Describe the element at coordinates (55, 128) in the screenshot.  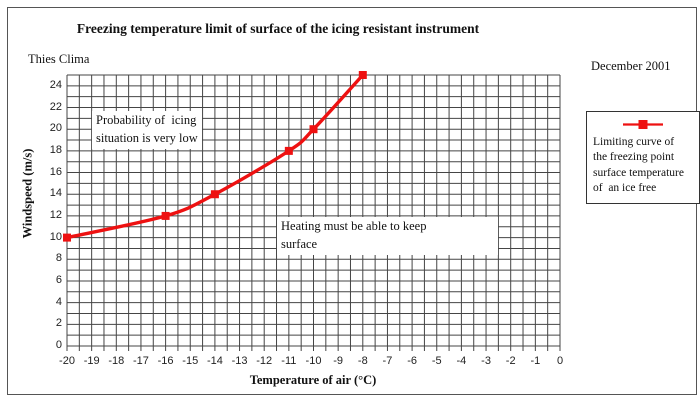
I see `y-tick-label: 20` at that location.